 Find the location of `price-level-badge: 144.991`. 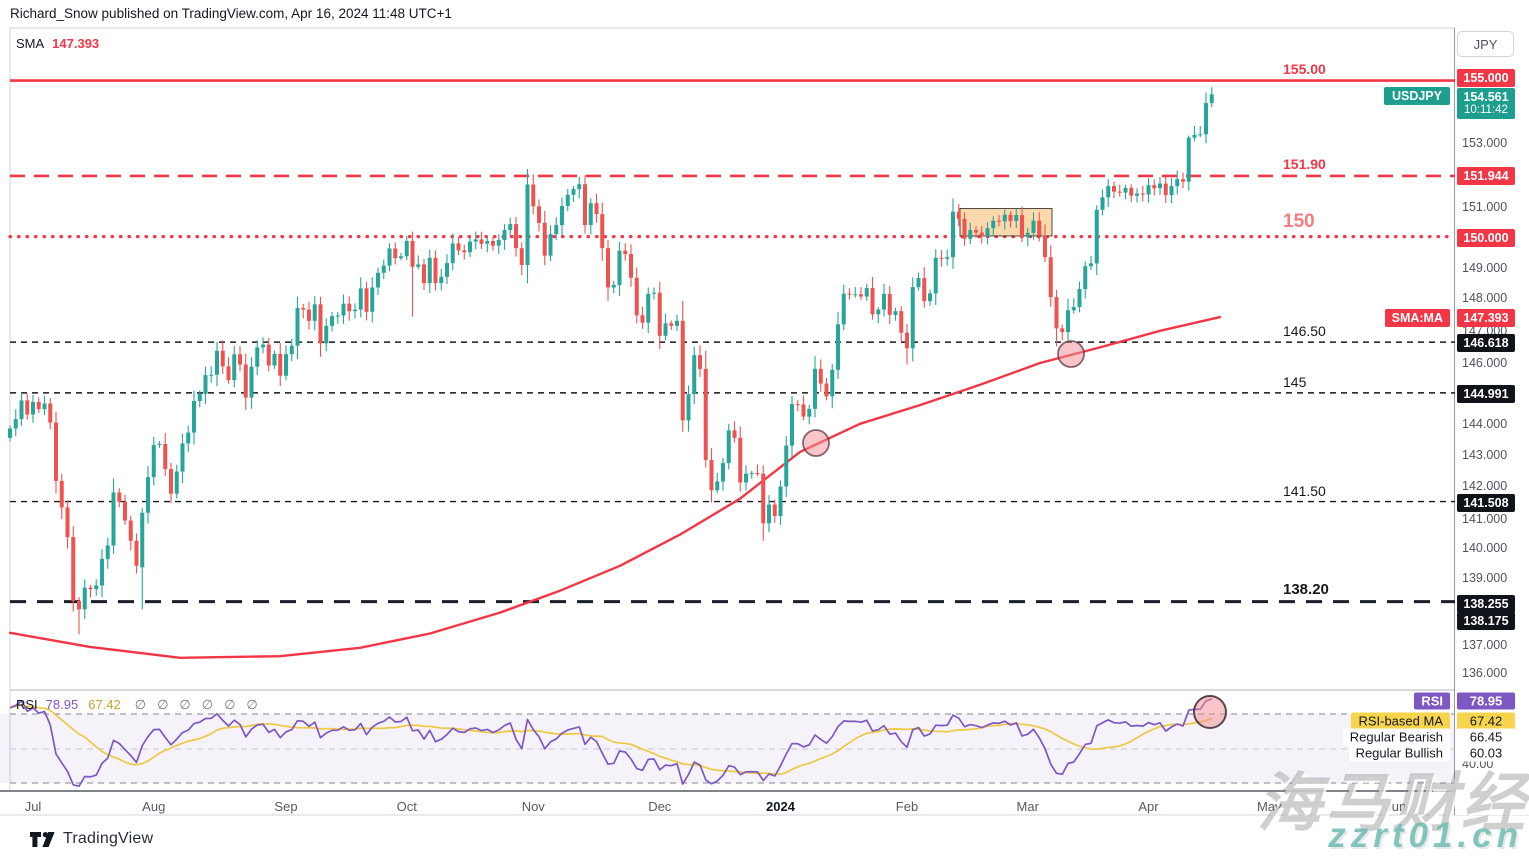

price-level-badge: 144.991 is located at coordinates (1486, 394).